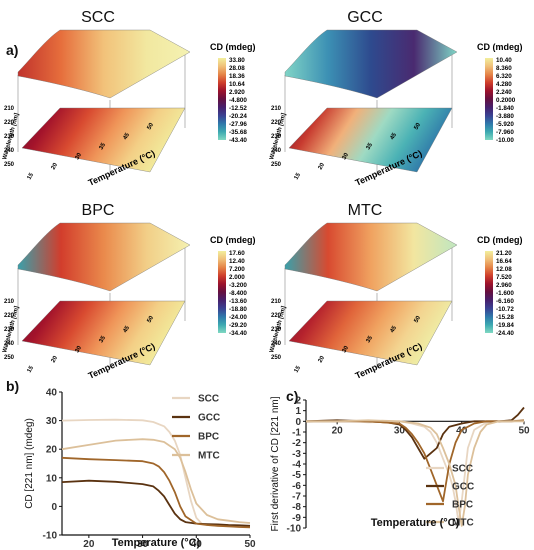 This screenshot has height=550, width=534. Describe the element at coordinates (292, 396) in the screenshot. I see `panel-label-c: c)` at that location.